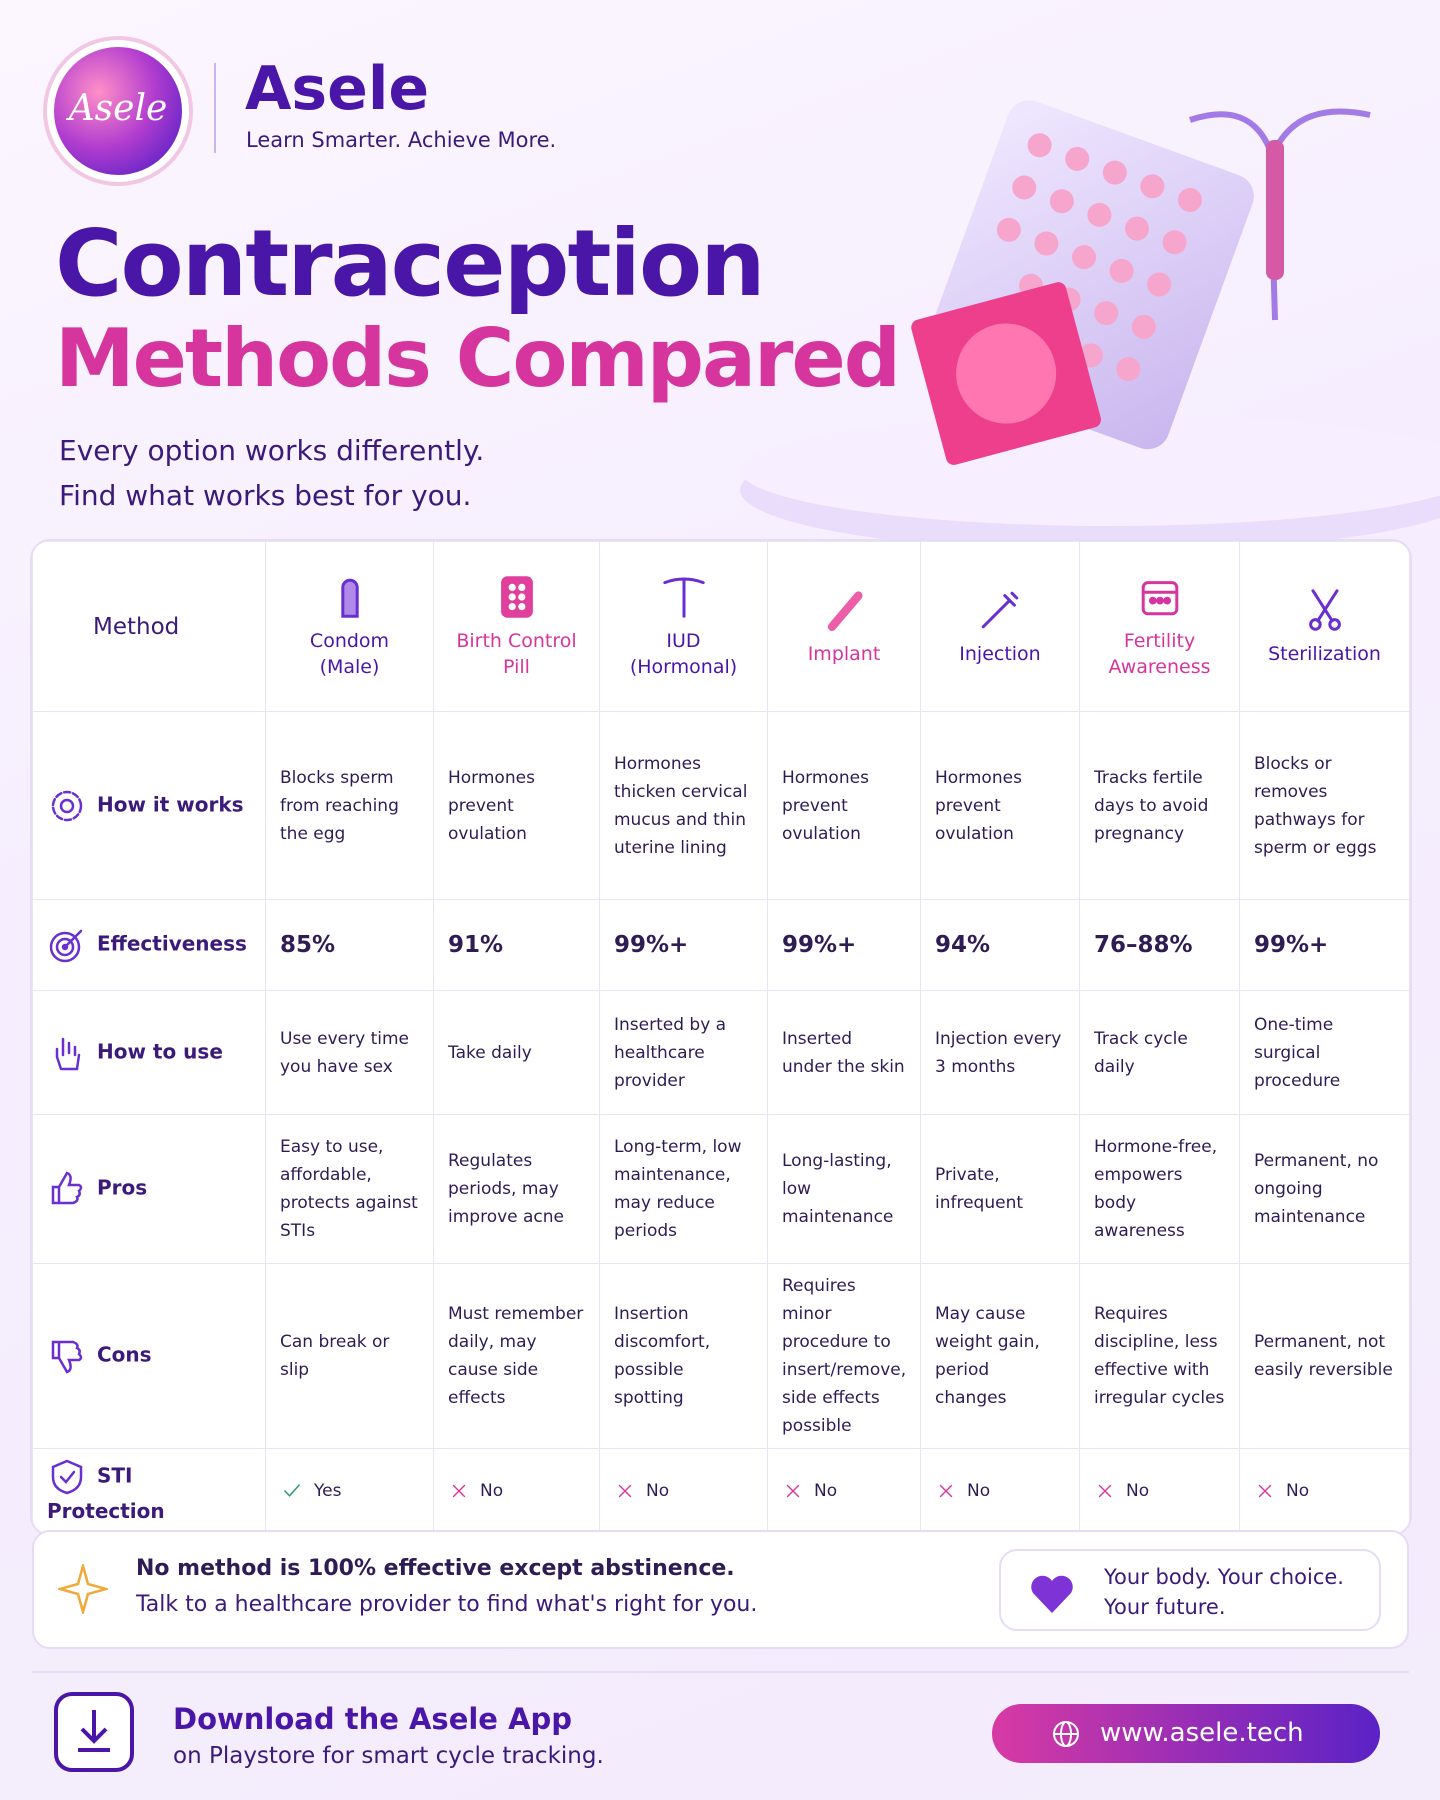 This screenshot has width=1440, height=1800. Describe the element at coordinates (1006, 373) in the screenshot. I see `condom-pack` at that location.